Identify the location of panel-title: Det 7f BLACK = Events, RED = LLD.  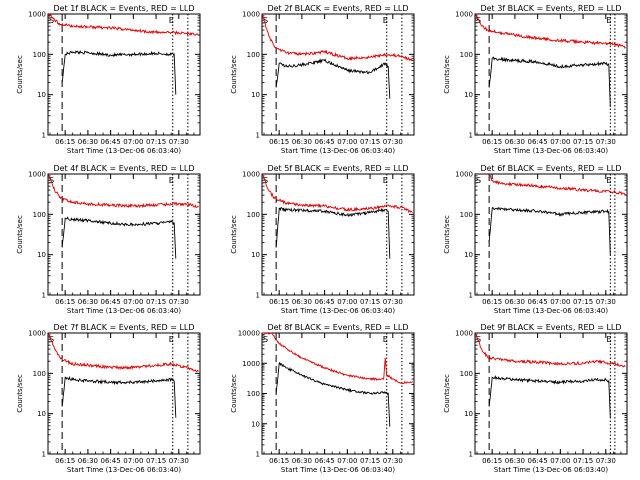
(123, 327).